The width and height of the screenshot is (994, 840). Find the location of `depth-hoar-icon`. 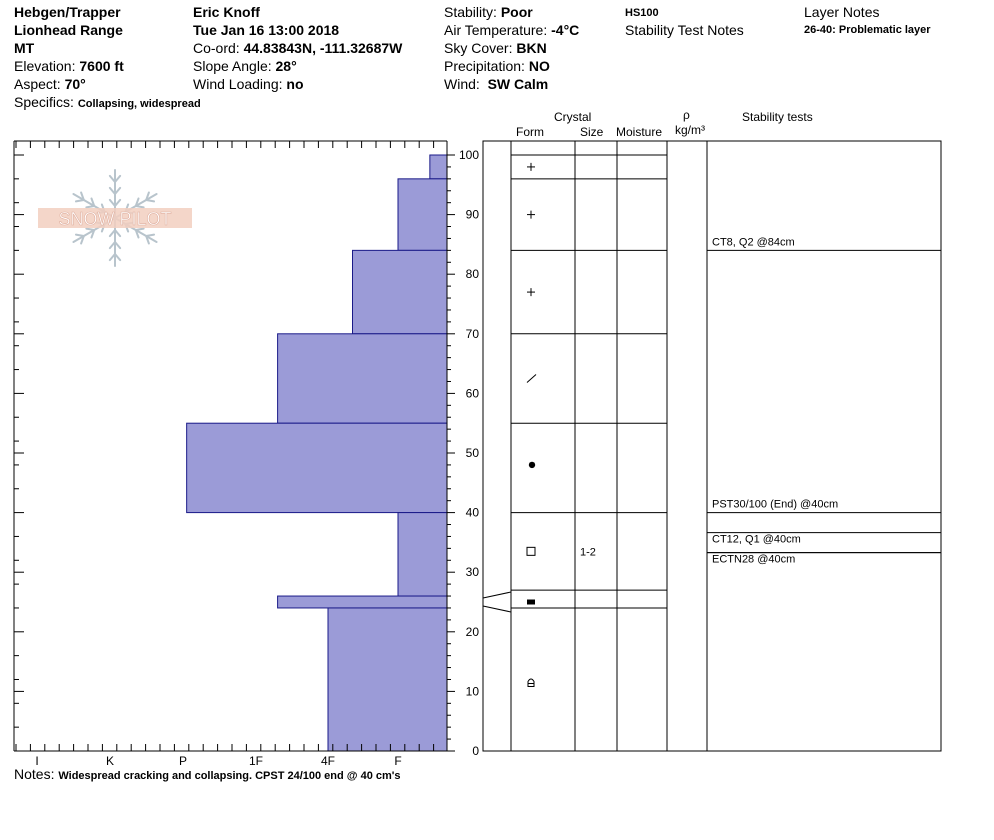

depth-hoar-icon is located at coordinates (531, 682).